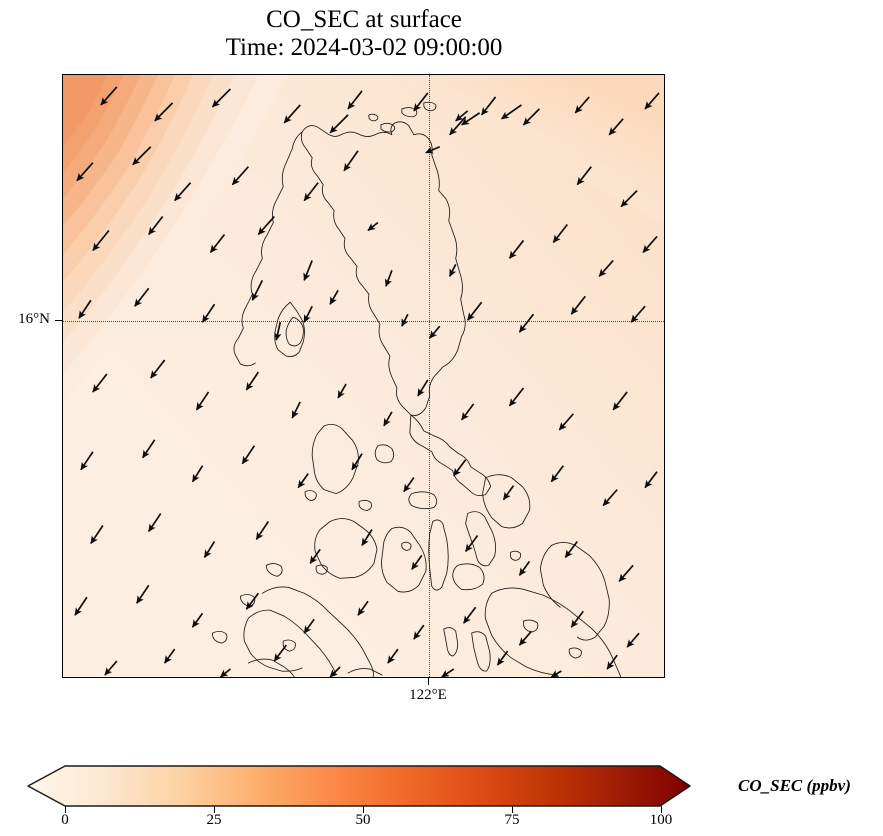 The image size is (883, 836). I want to click on colorbar-ticklabel-0: 0, so click(65, 820).